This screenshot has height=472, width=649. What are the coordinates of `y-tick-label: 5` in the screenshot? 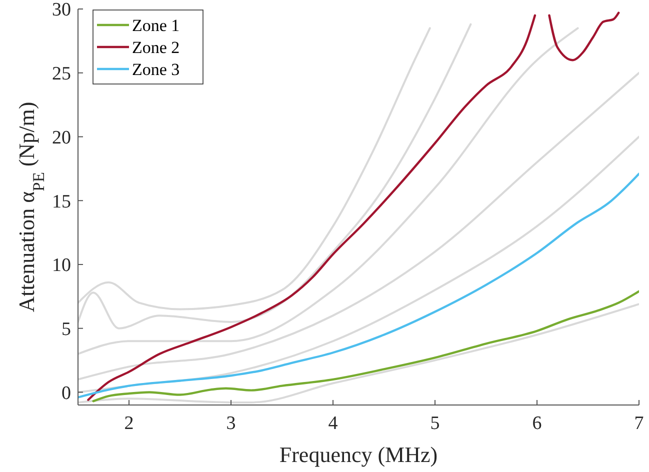 It's located at (66, 329).